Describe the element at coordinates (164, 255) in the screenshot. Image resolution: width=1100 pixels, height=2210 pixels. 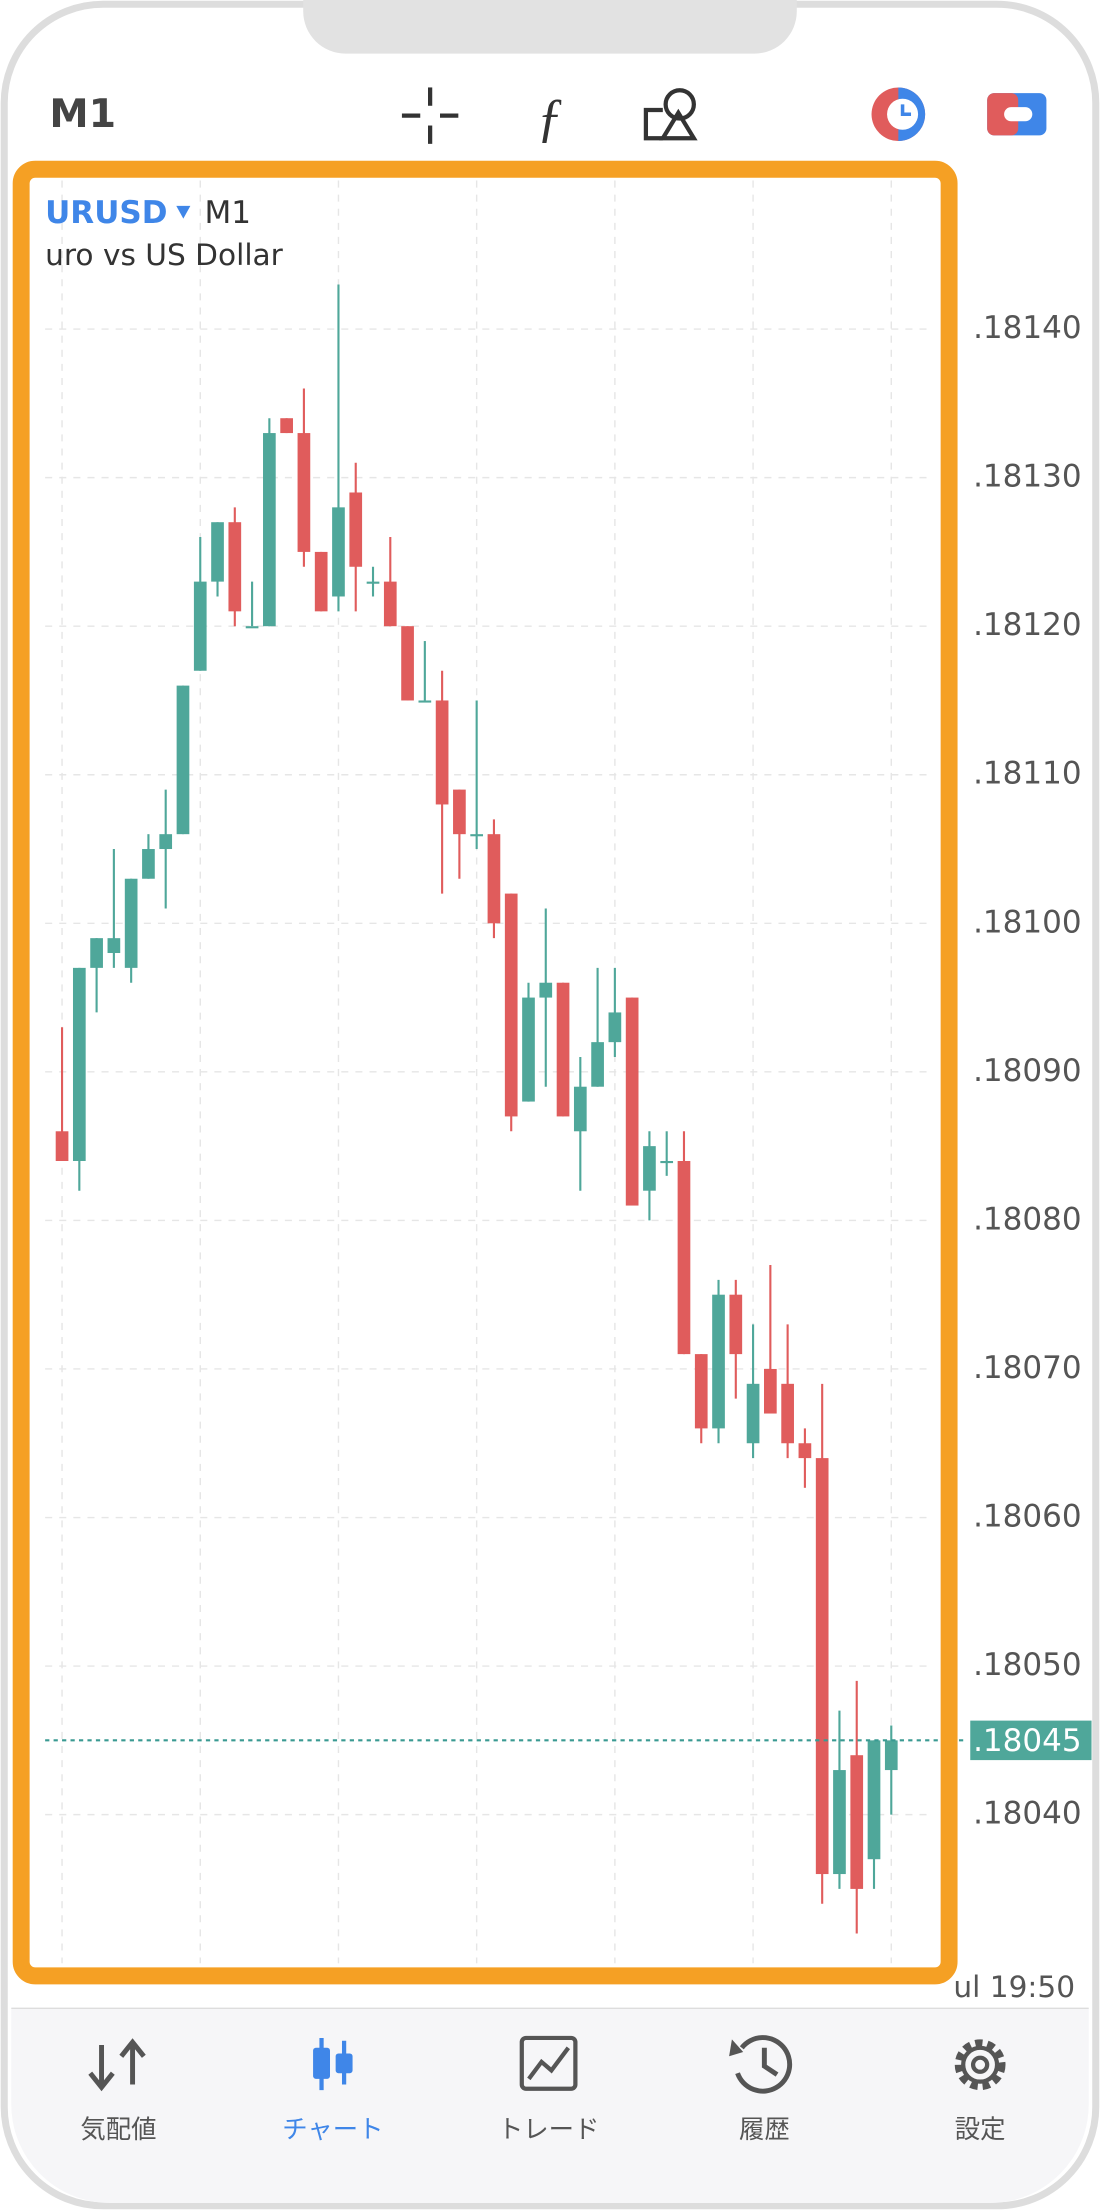
I see `symbol-description: uro vs US Dollar` at that location.